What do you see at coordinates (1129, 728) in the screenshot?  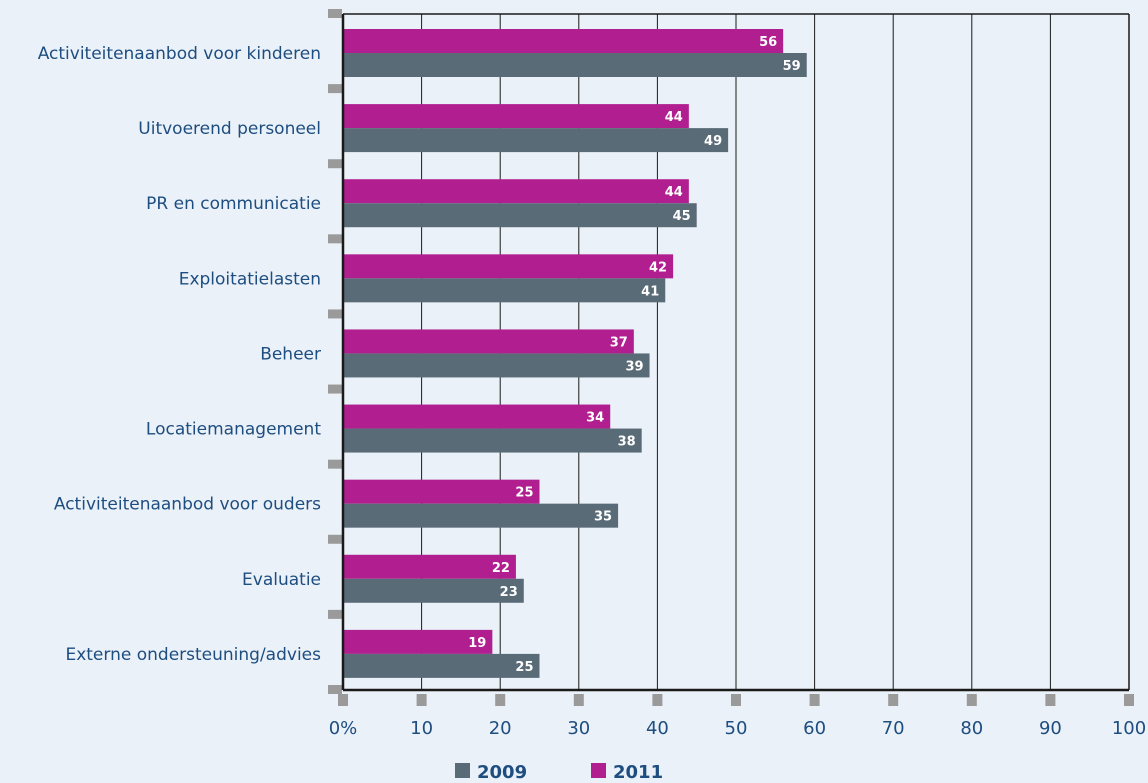 I see `x-tick-label: 100` at bounding box center [1129, 728].